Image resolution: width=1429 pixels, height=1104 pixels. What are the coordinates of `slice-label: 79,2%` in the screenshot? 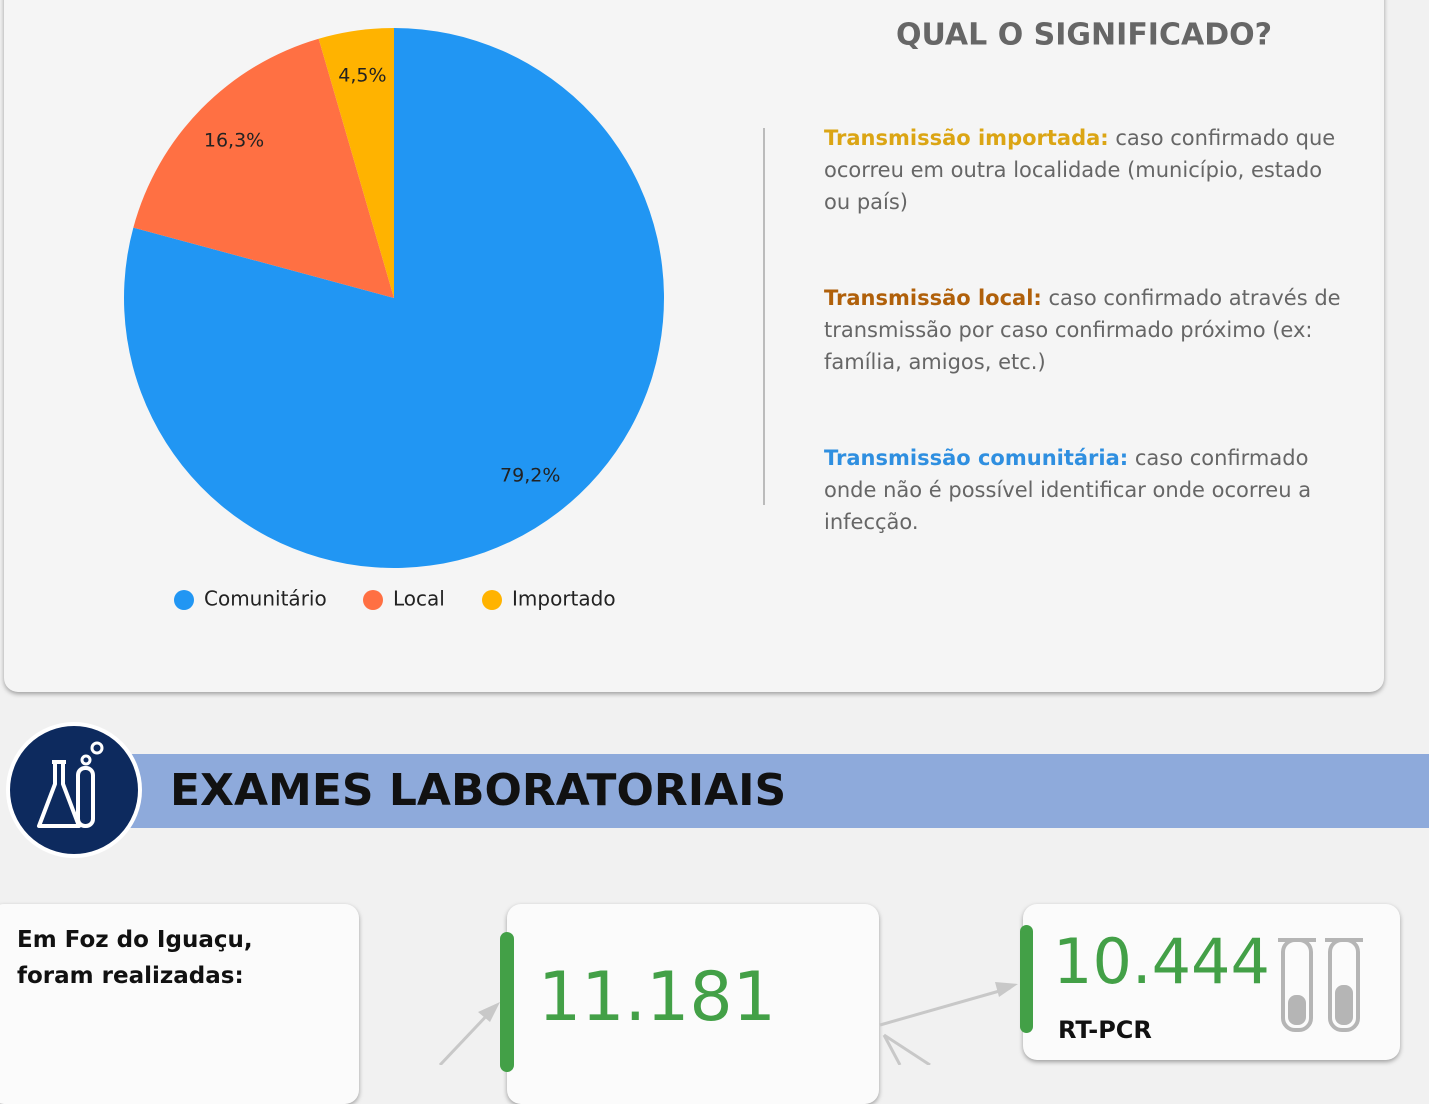 It's located at (530, 475).